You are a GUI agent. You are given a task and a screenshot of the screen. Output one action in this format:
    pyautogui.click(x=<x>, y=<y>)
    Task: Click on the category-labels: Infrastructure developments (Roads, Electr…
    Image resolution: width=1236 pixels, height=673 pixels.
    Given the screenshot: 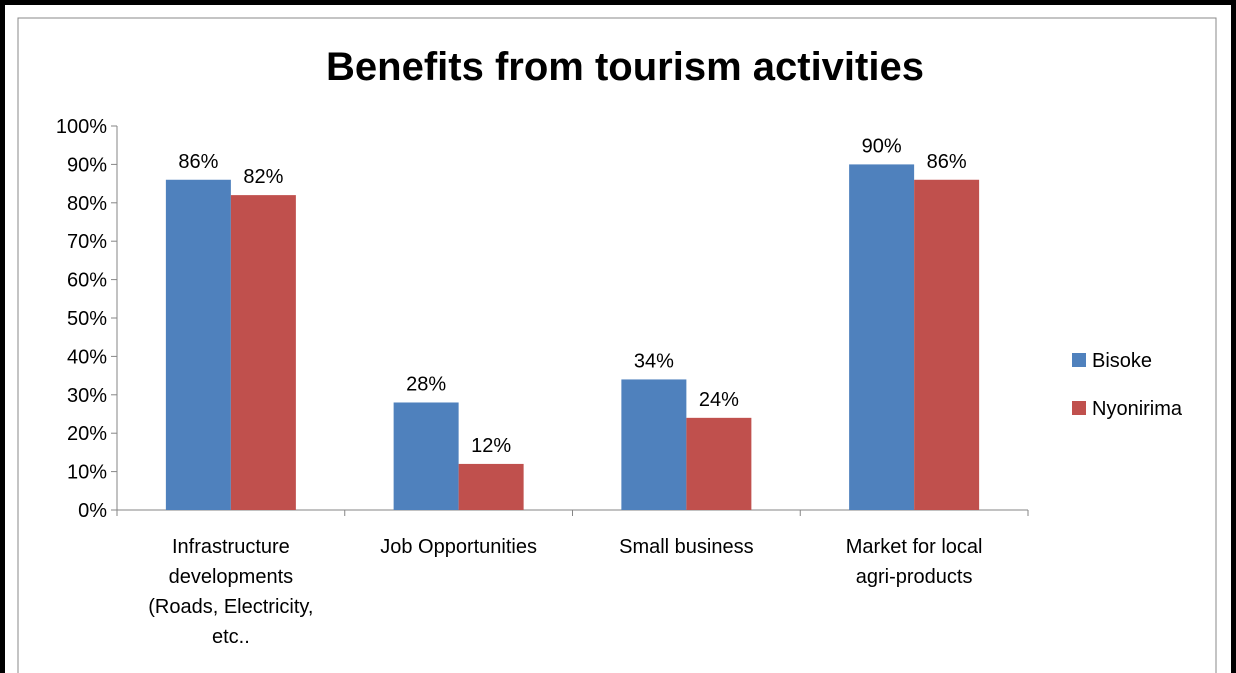 What is the action you would take?
    pyautogui.click(x=565, y=592)
    